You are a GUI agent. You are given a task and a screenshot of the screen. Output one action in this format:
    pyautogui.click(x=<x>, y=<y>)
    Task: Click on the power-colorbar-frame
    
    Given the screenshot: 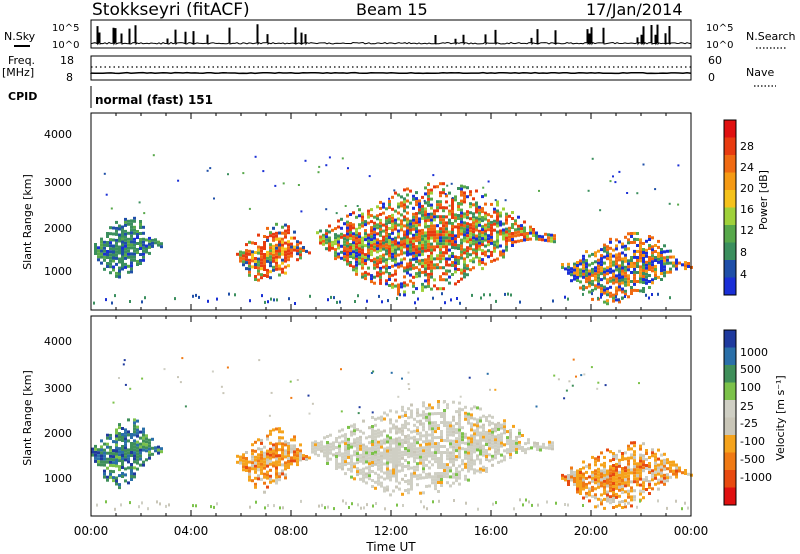 What is the action you would take?
    pyautogui.click(x=730, y=207)
    